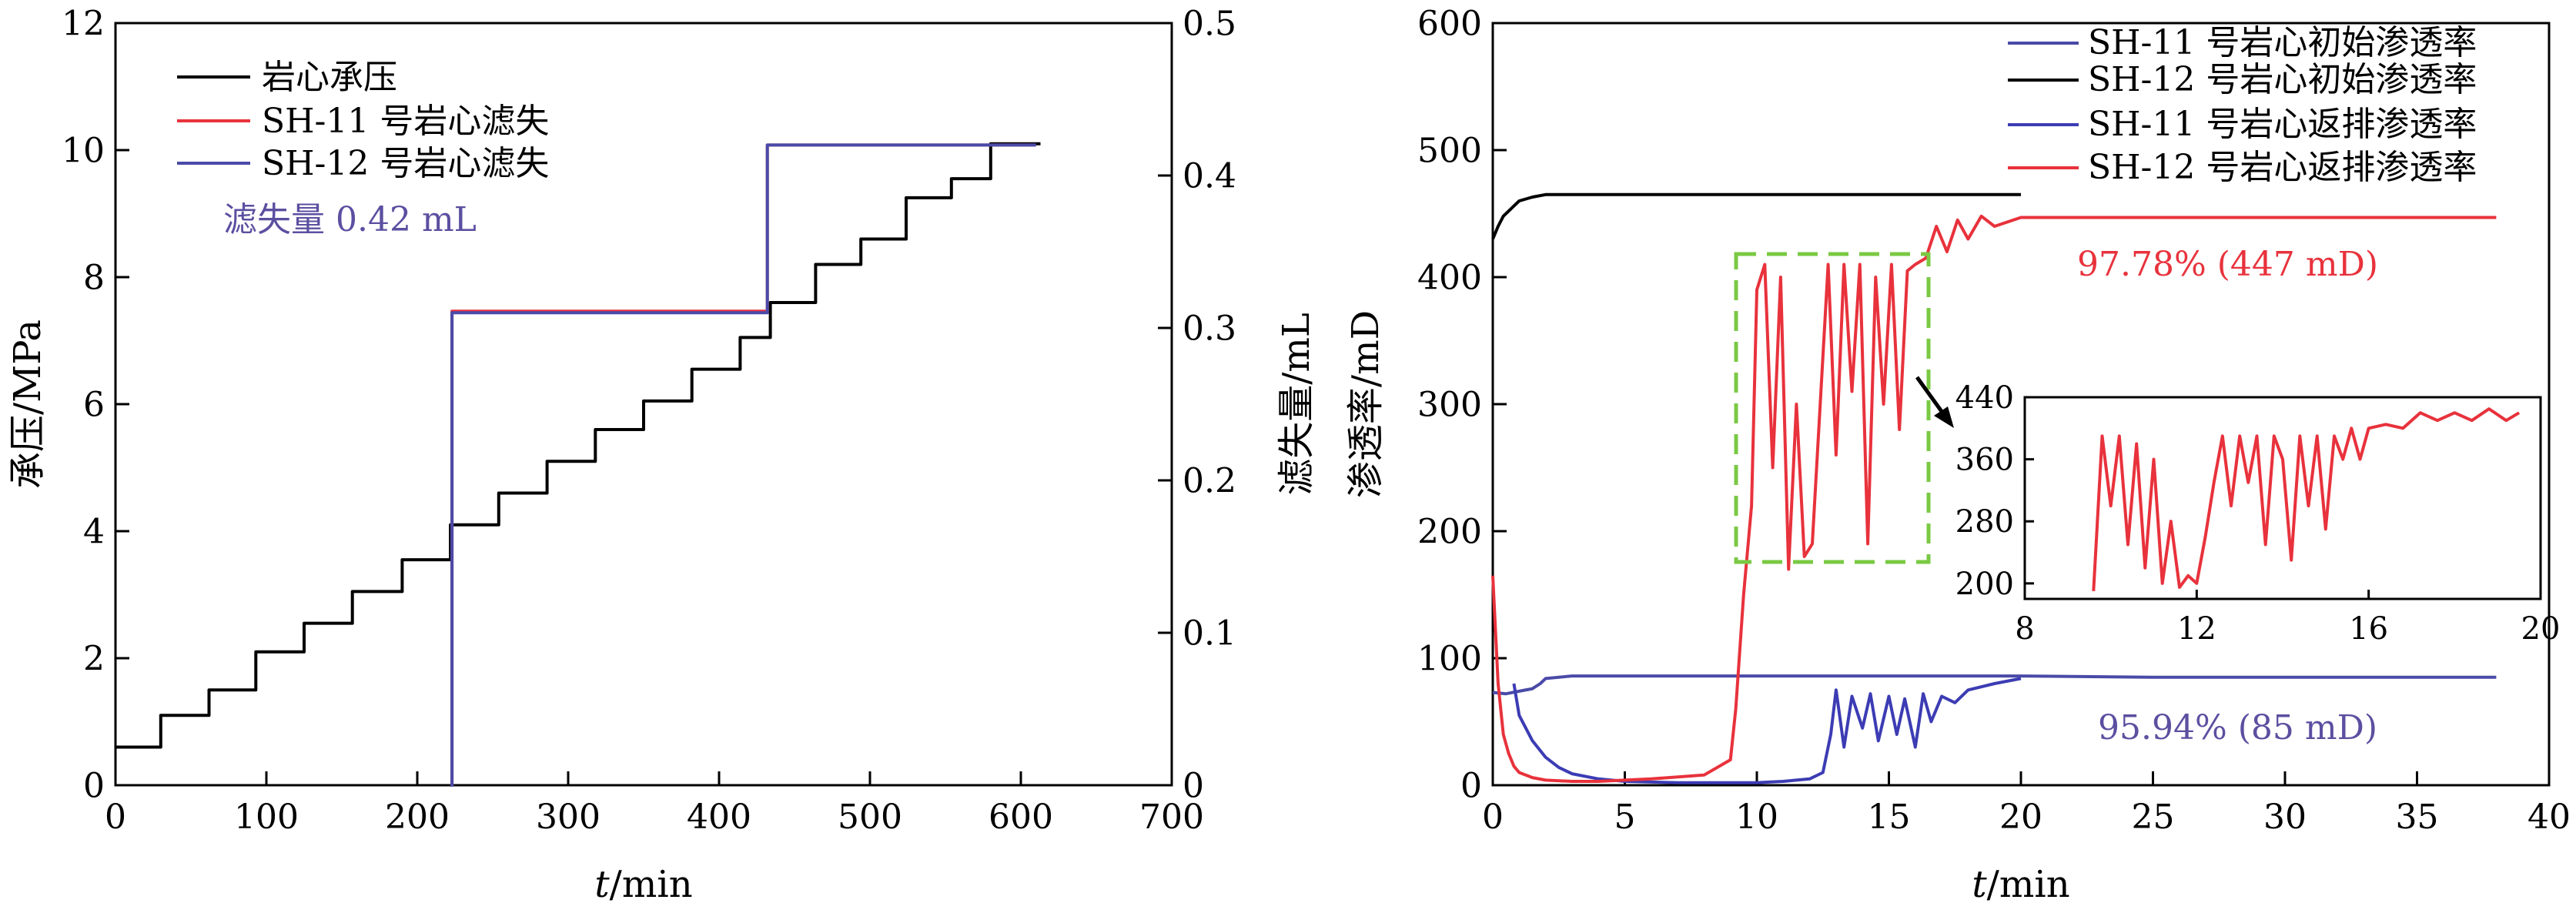 Image resolution: width=2576 pixels, height=913 pixels. Describe the element at coordinates (1493, 817) in the screenshot. I see `right-x-tick-label: 0` at that location.